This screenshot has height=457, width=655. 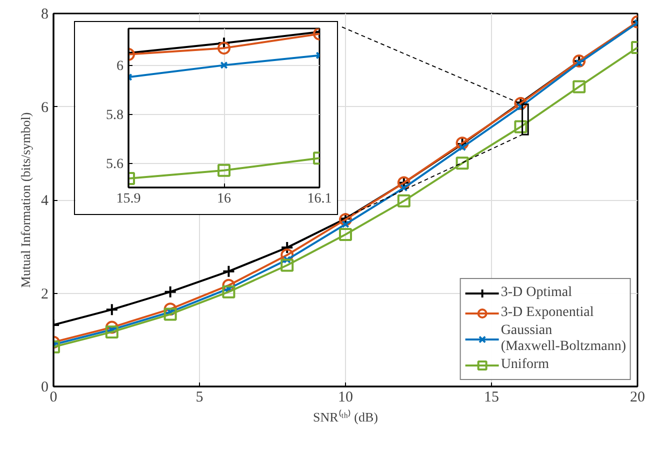 I want to click on x-tick-label: 16, so click(x=224, y=199).